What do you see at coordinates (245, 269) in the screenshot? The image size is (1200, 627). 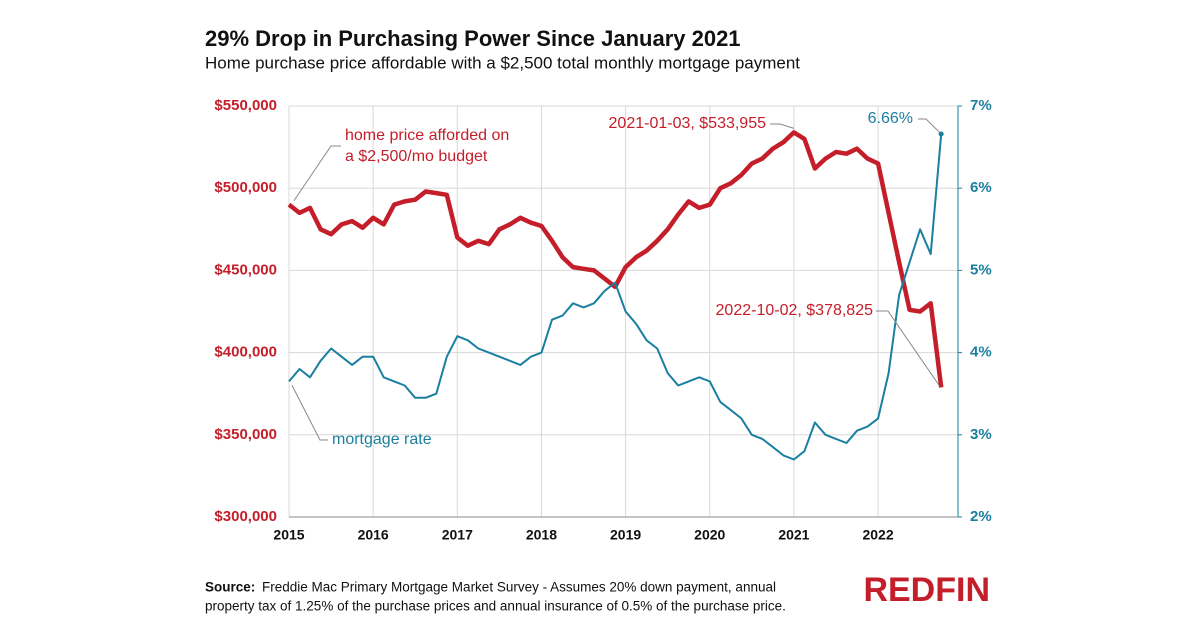 I see `y-tick-label: $450,000` at bounding box center [245, 269].